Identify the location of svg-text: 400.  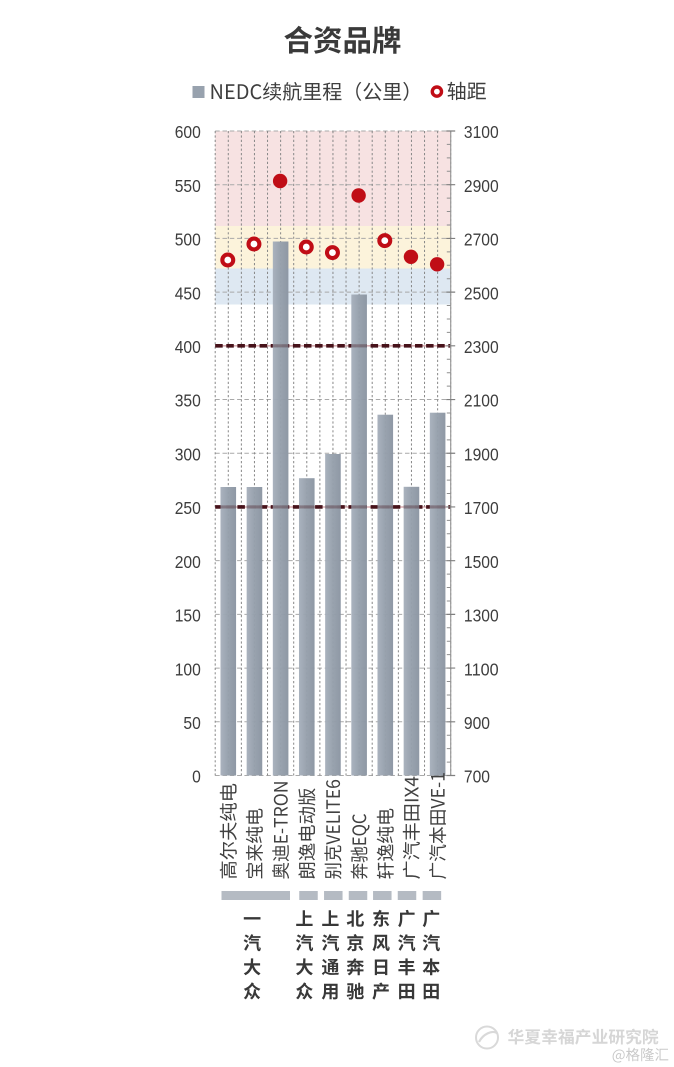
(188, 347).